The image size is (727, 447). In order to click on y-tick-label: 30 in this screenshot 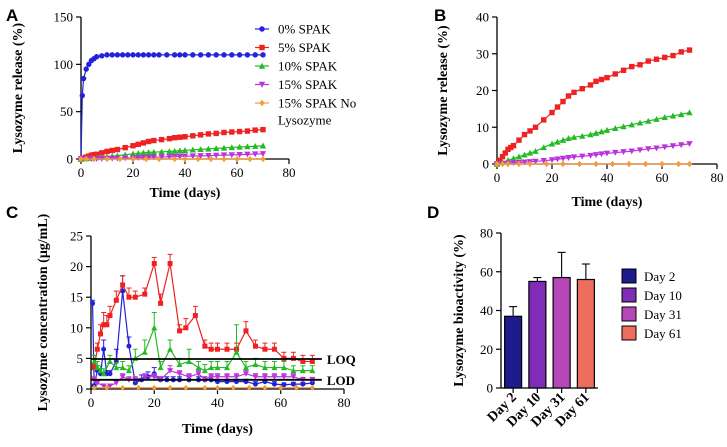, I will do `click(482, 53)`.